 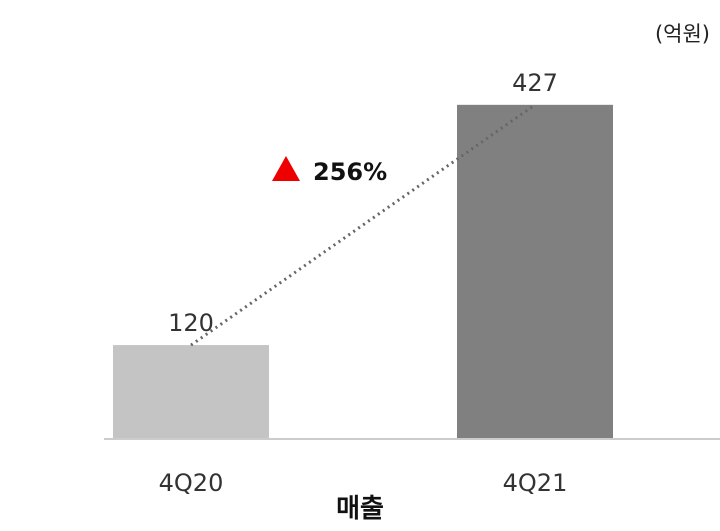 What do you see at coordinates (286, 168) in the screenshot?
I see `growth-up-triangle-icon` at bounding box center [286, 168].